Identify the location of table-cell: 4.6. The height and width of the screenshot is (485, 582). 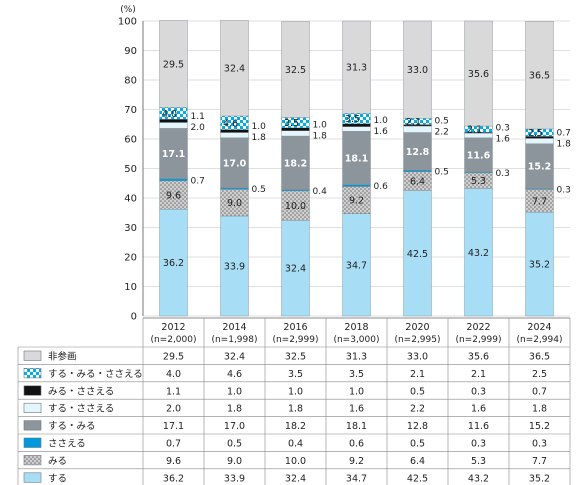
(234, 374).